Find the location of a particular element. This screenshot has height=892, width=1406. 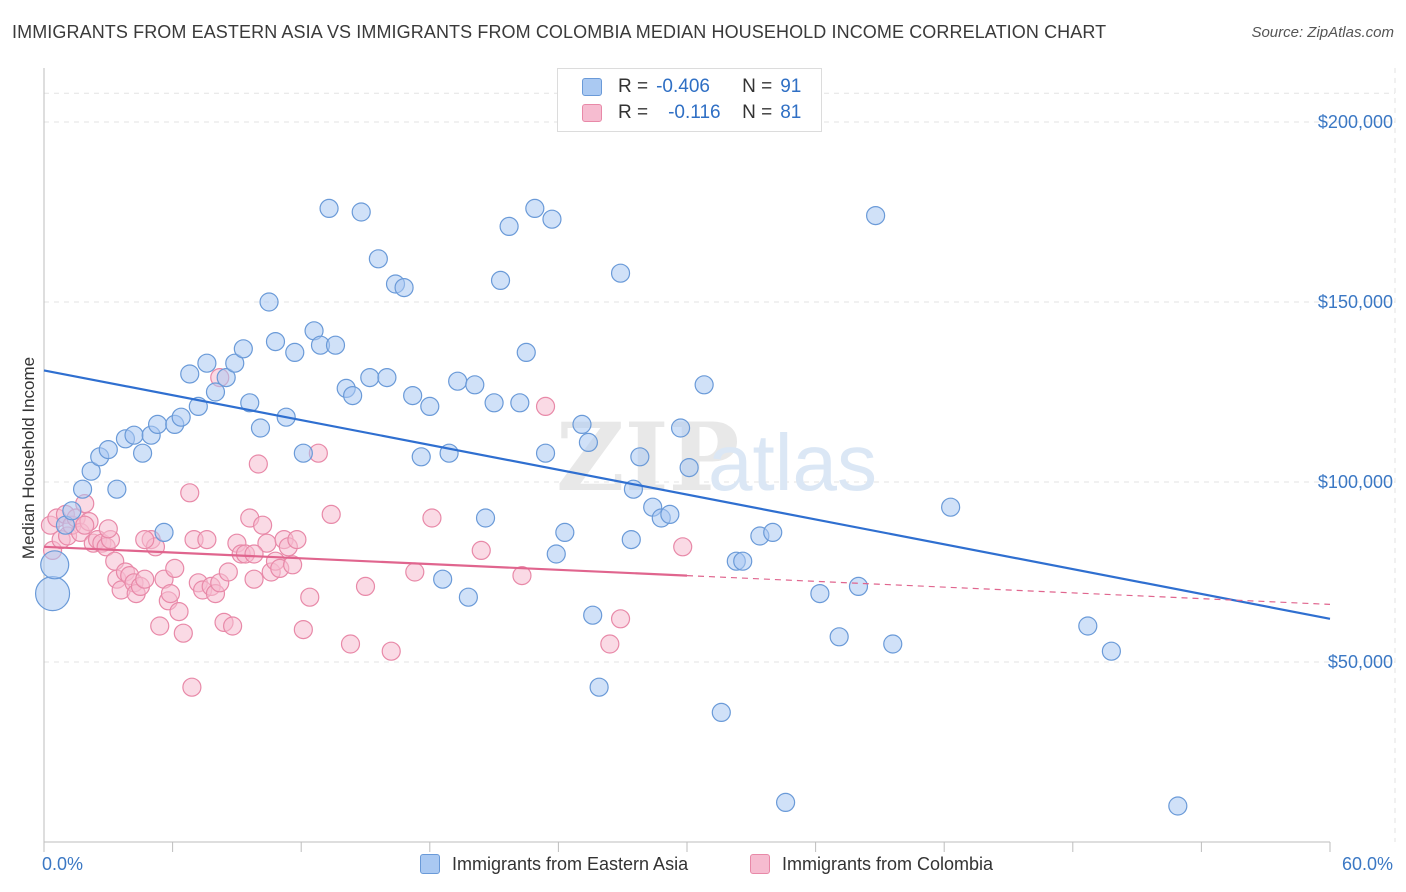

watermark: ZIP atlas is located at coordinates (716, 458).